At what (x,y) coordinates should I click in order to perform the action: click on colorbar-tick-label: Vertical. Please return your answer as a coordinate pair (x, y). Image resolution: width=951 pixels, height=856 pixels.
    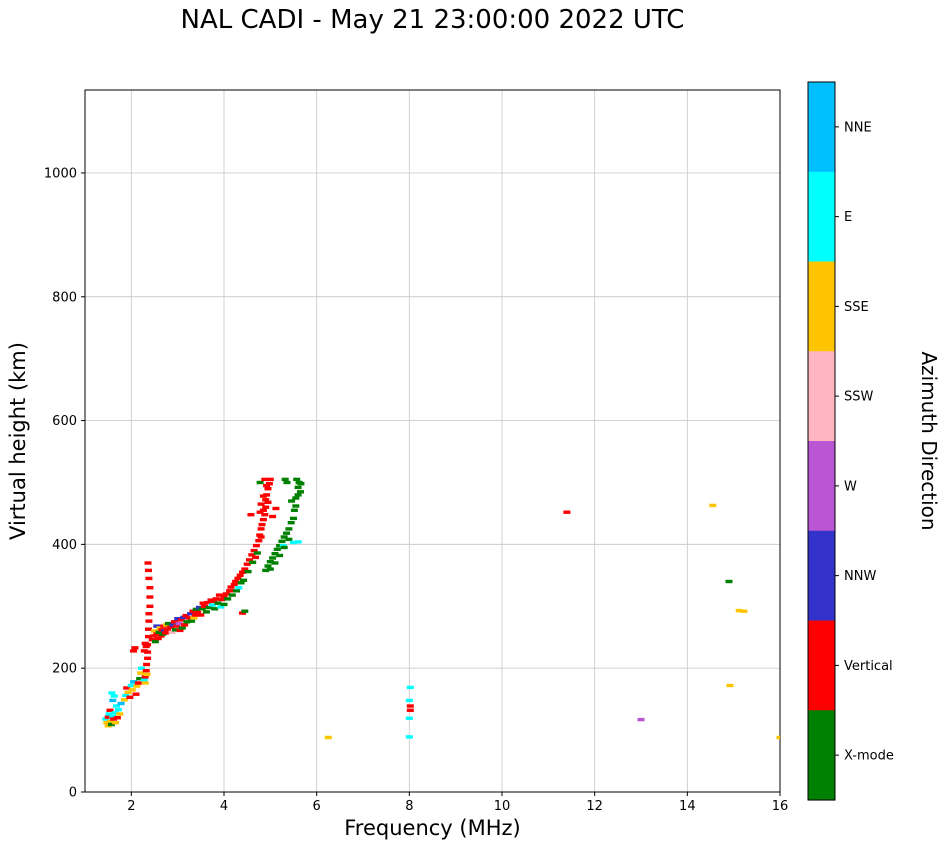
    Looking at the image, I should click on (868, 666).